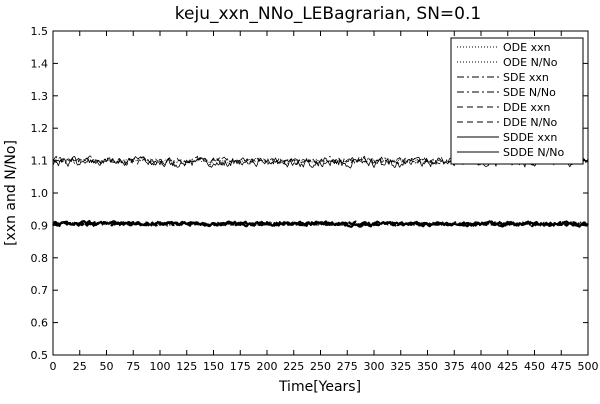  I want to click on y-tick-label: 1.5, so click(40, 31).